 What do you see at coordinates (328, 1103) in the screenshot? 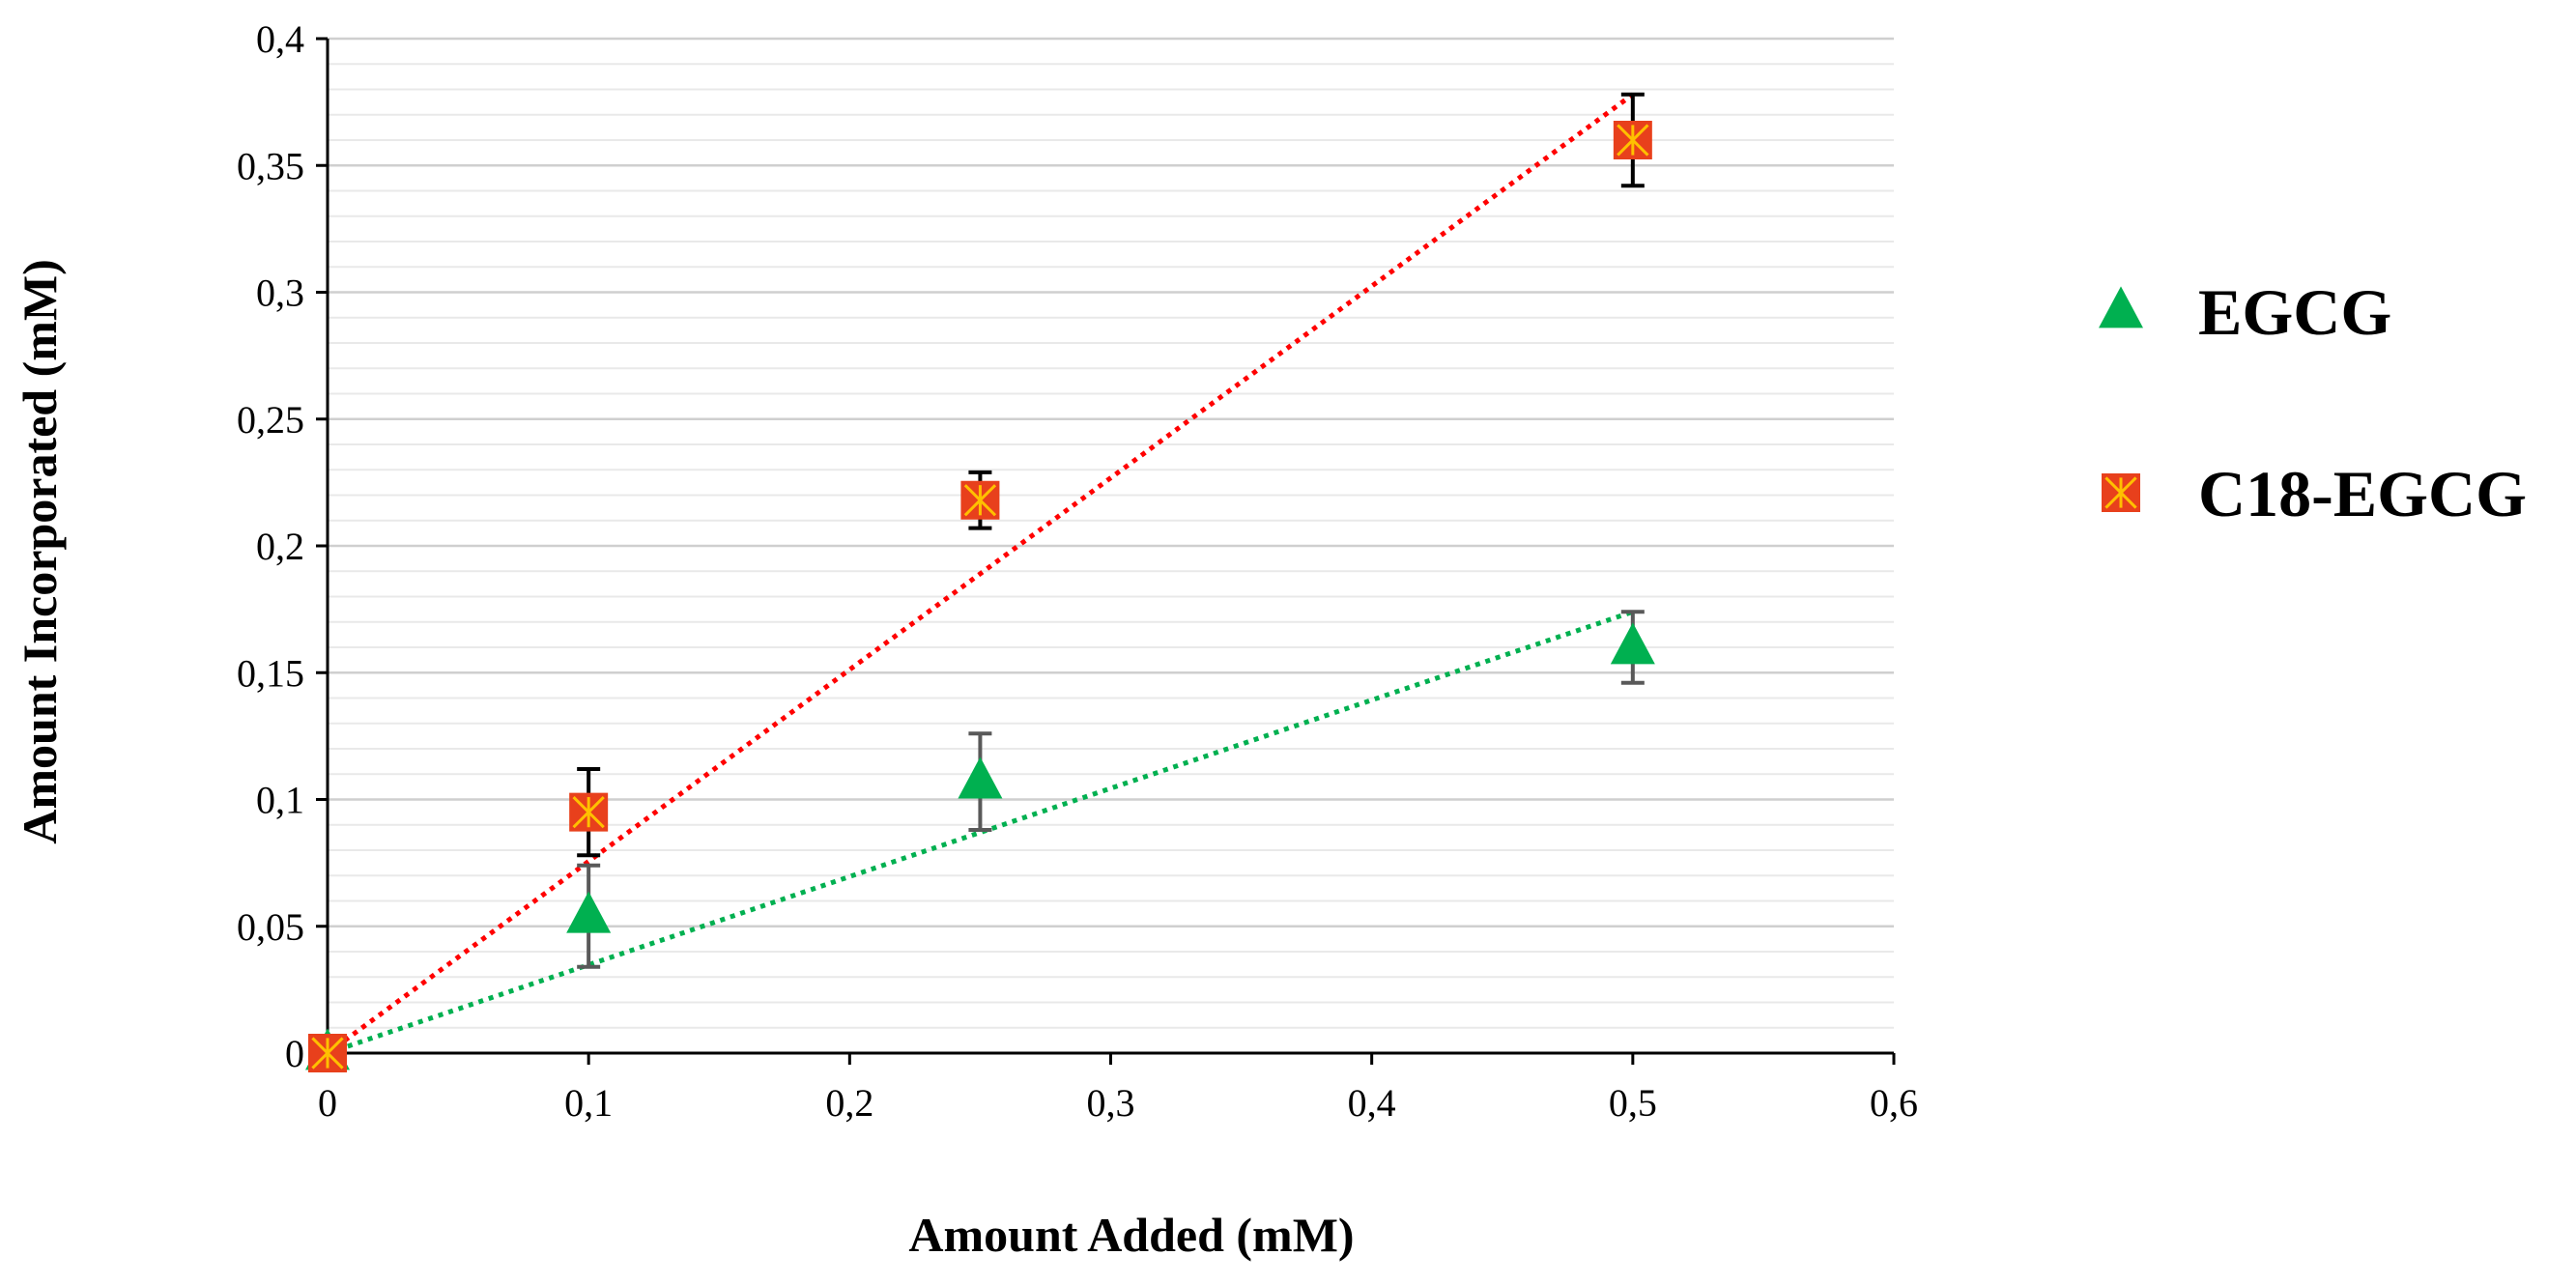
I see `x-tick-label: 0` at bounding box center [328, 1103].